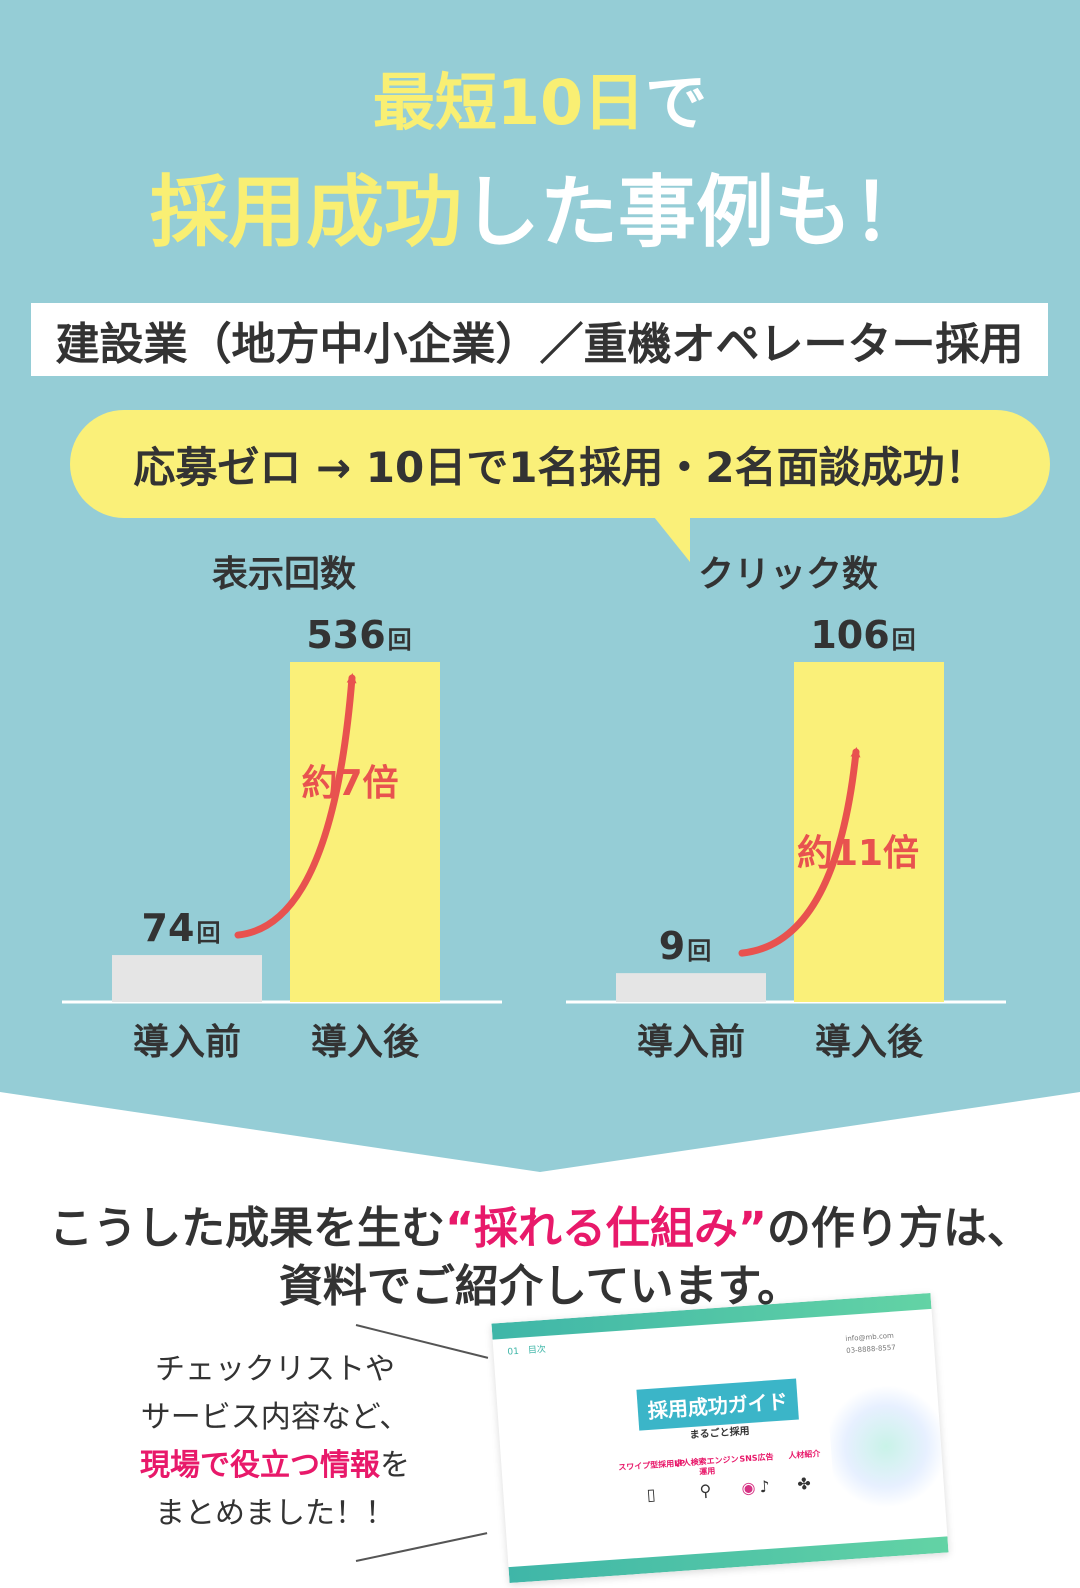 This screenshot has height=1588, width=1080. What do you see at coordinates (672, 946) in the screenshot?
I see `bar-value: 9` at bounding box center [672, 946].